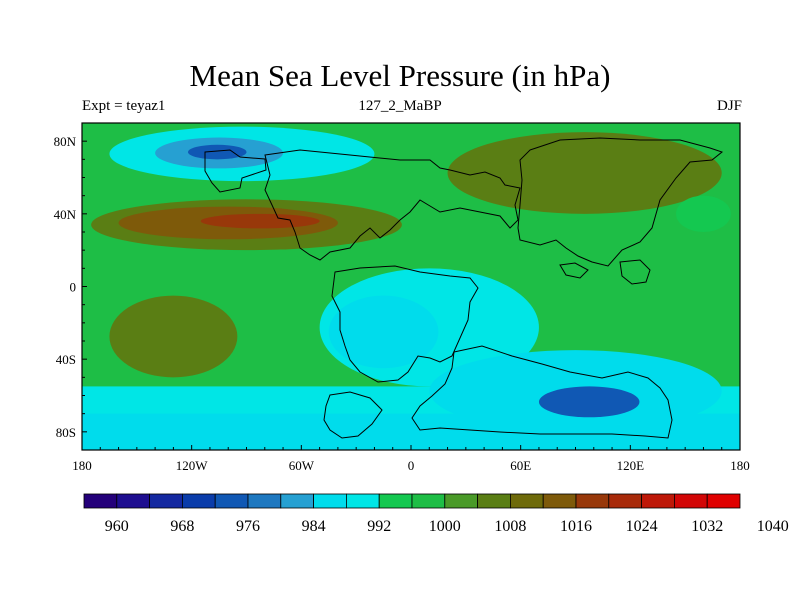 The height and width of the screenshot is (600, 800). I want to click on x-tick-label: 120W, so click(192, 465).